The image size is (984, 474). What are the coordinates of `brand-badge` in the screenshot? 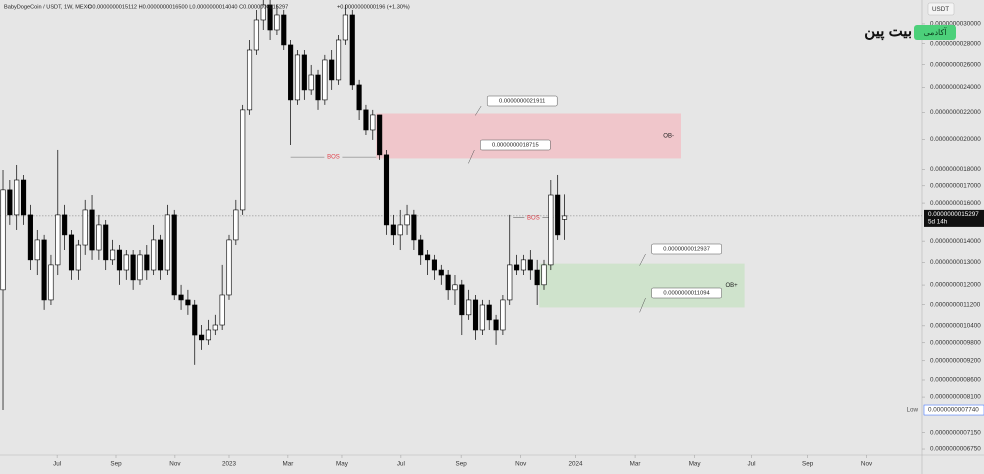 It's located at (935, 32).